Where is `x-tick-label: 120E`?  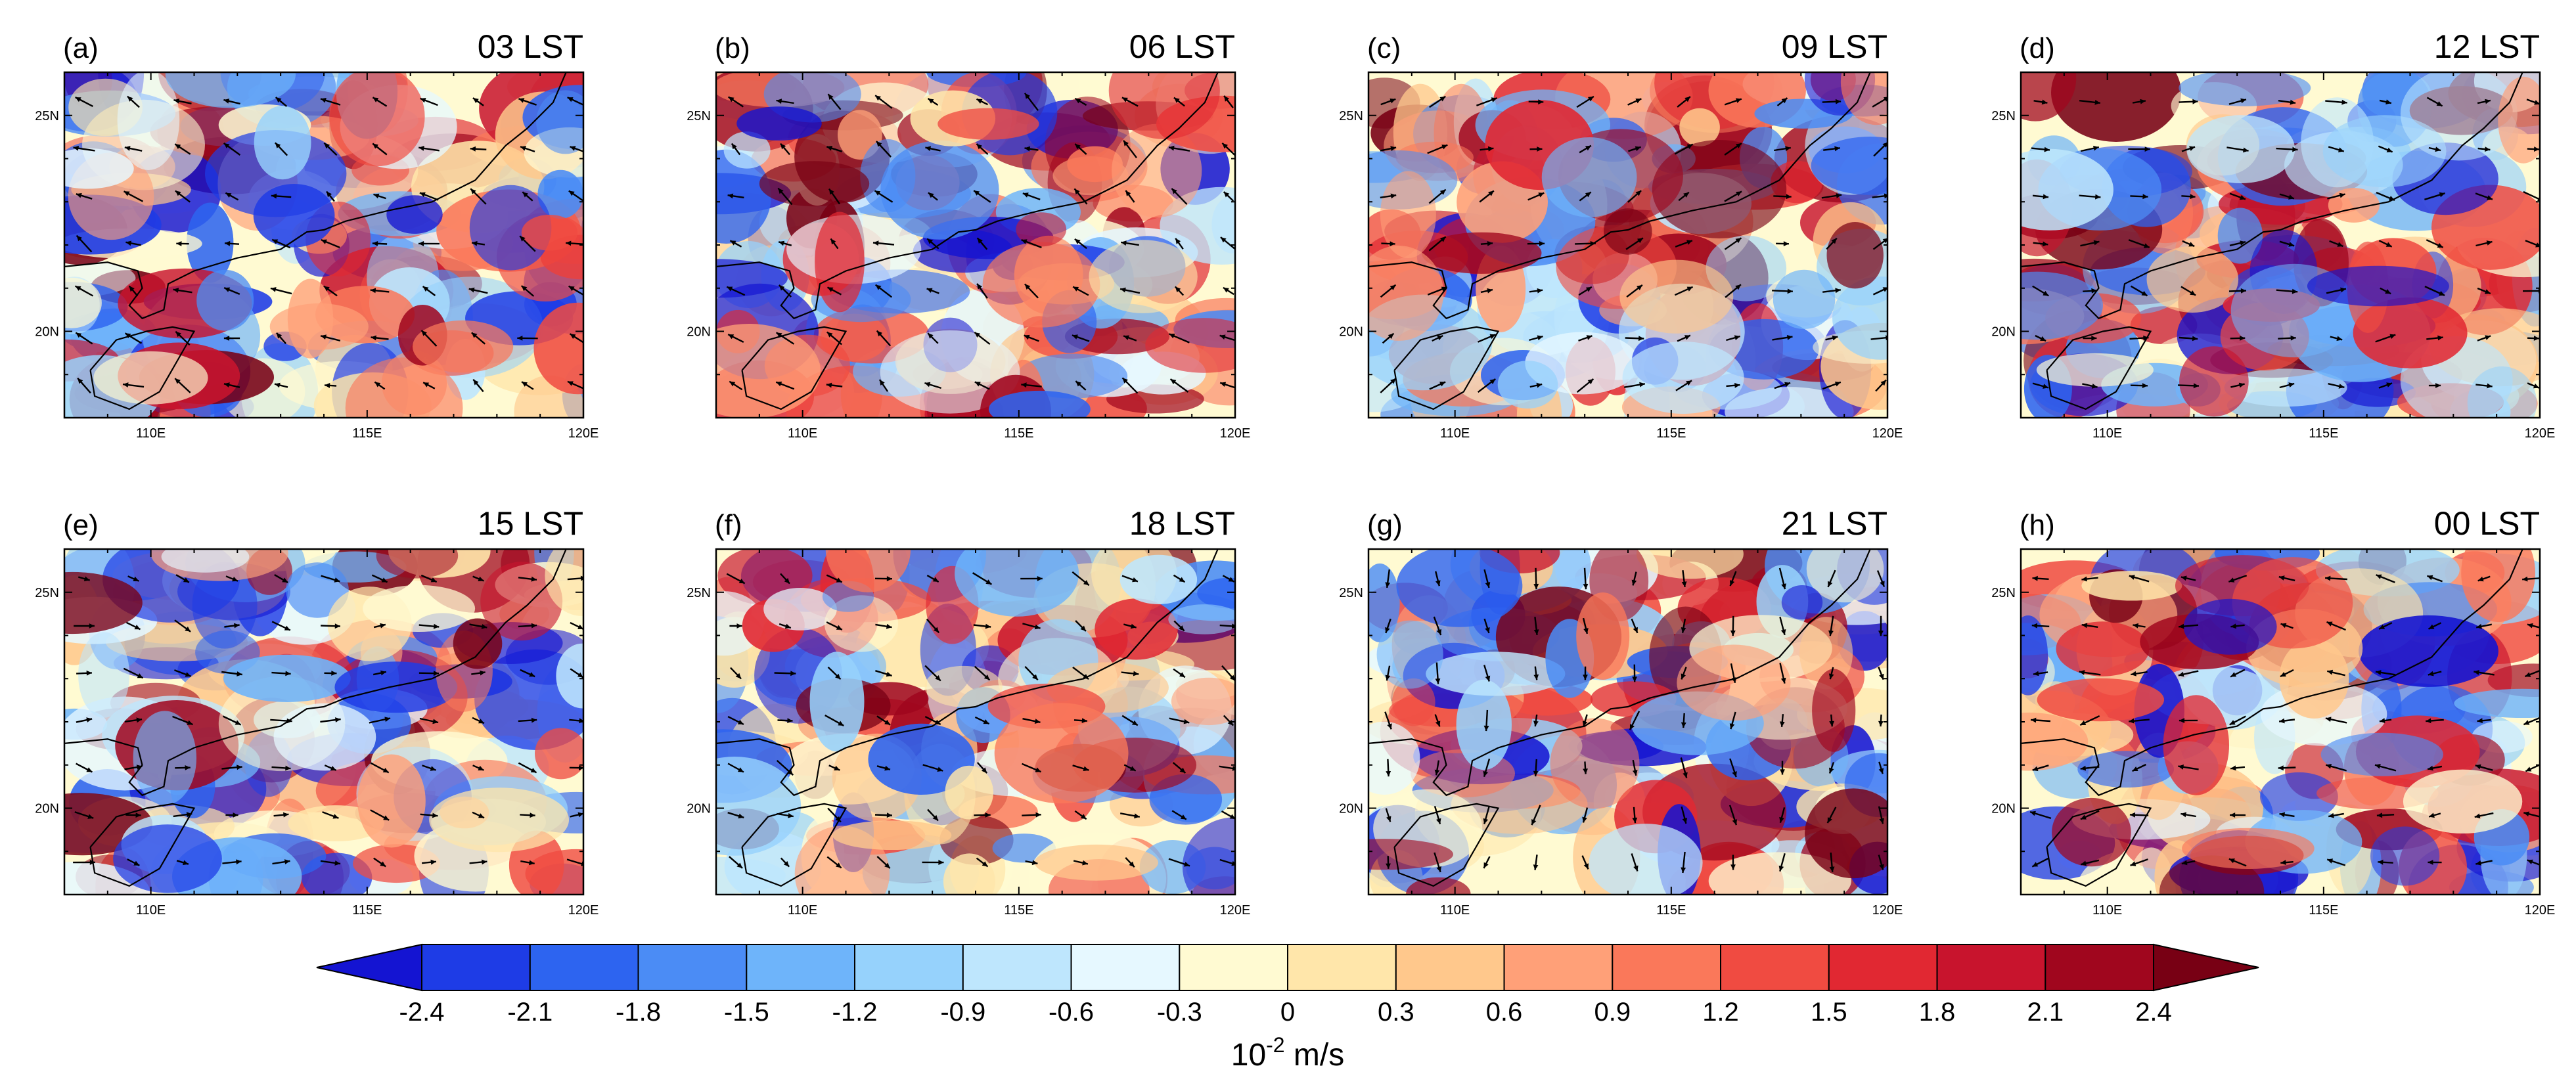
x-tick-label: 120E is located at coordinates (583, 910).